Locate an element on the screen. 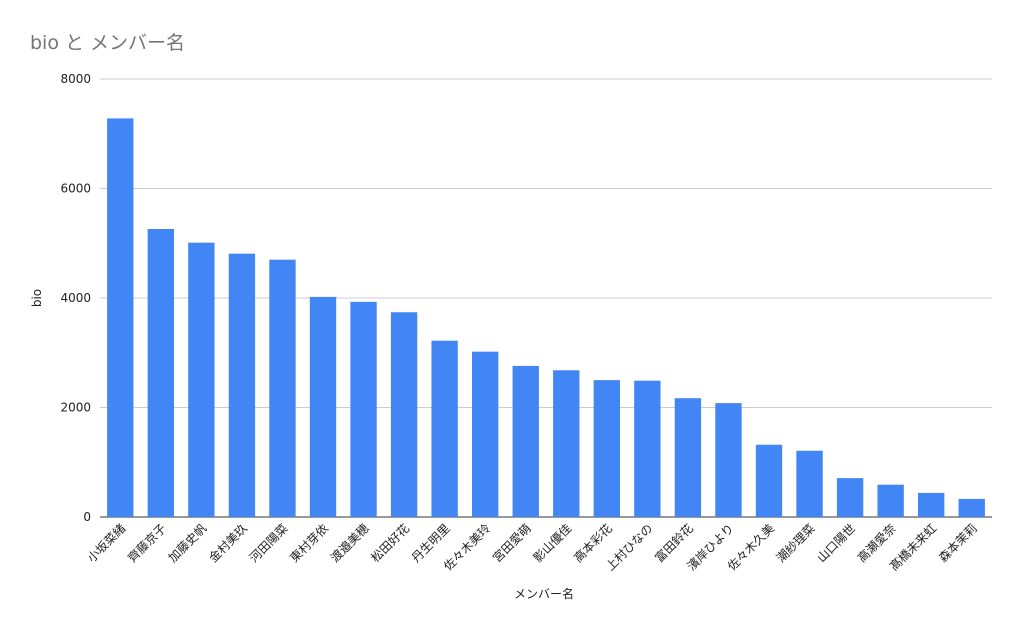 This screenshot has width=1024, height=633. y-axis-title: bio is located at coordinates (37, 298).